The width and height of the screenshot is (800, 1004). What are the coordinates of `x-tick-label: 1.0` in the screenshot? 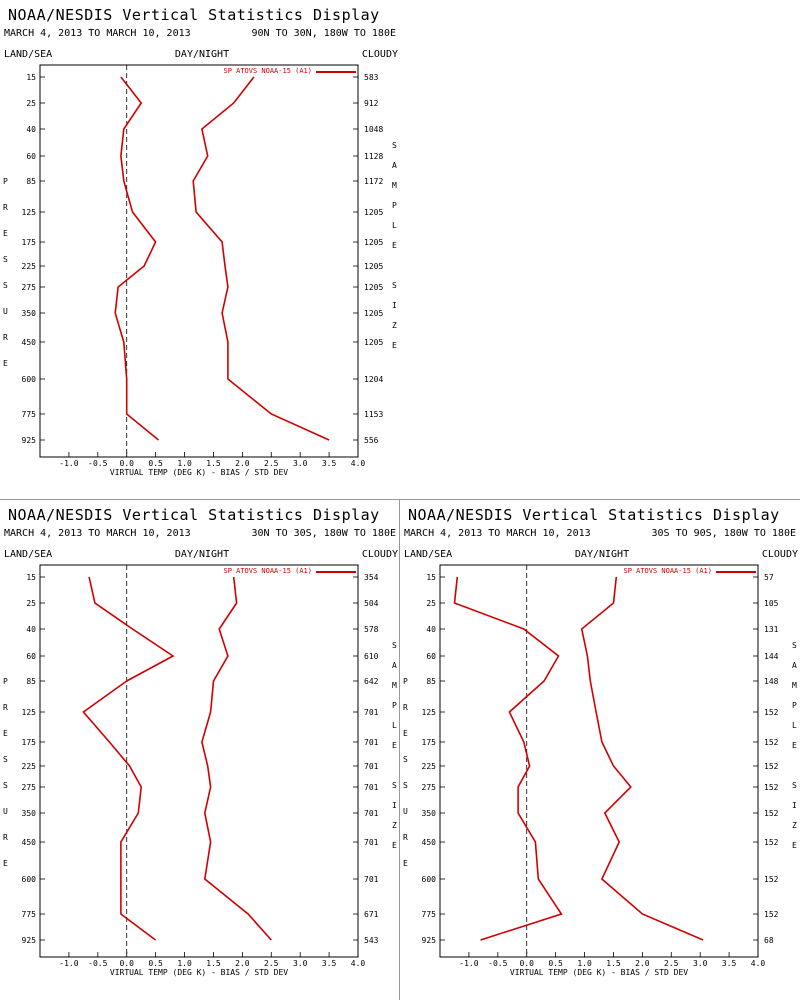 It's located at (184, 963).